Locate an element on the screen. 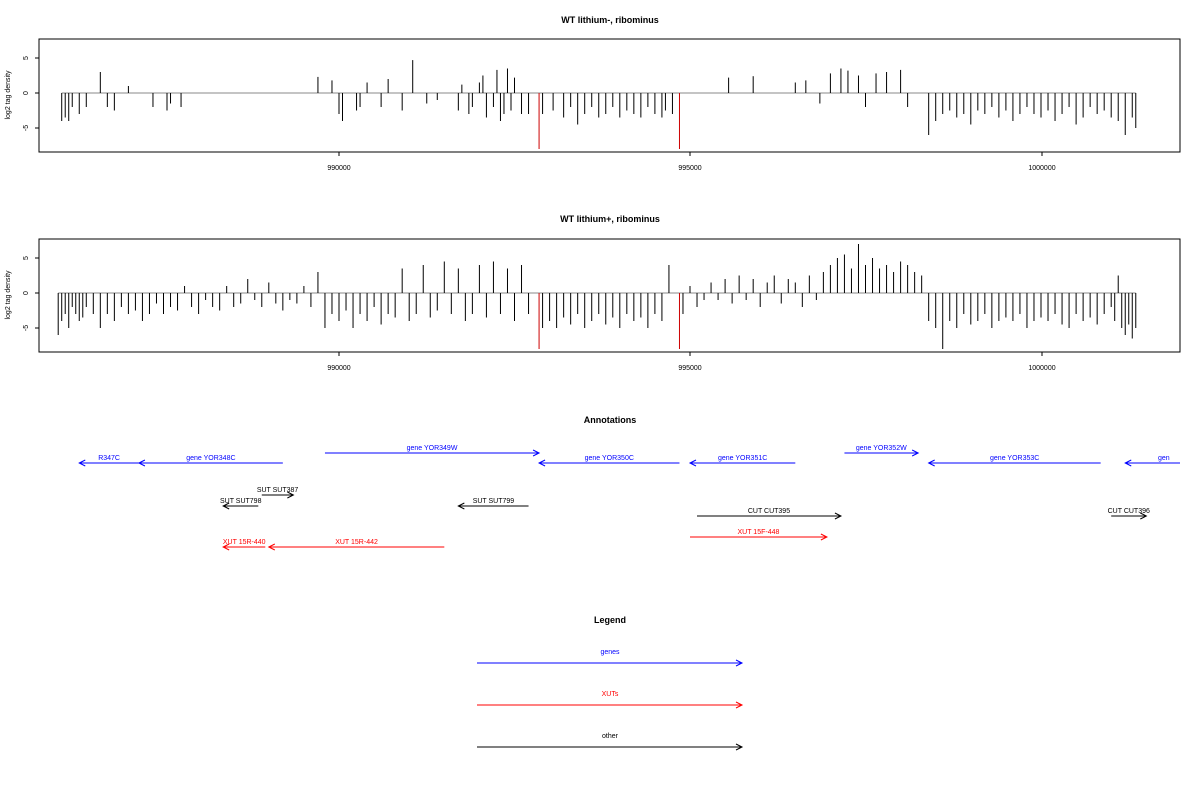 The image size is (1200, 800). annotation-label: gen is located at coordinates (1164, 458).